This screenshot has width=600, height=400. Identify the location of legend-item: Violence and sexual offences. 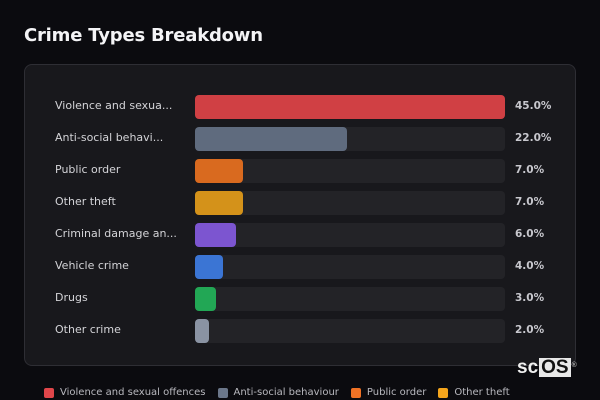
(125, 392).